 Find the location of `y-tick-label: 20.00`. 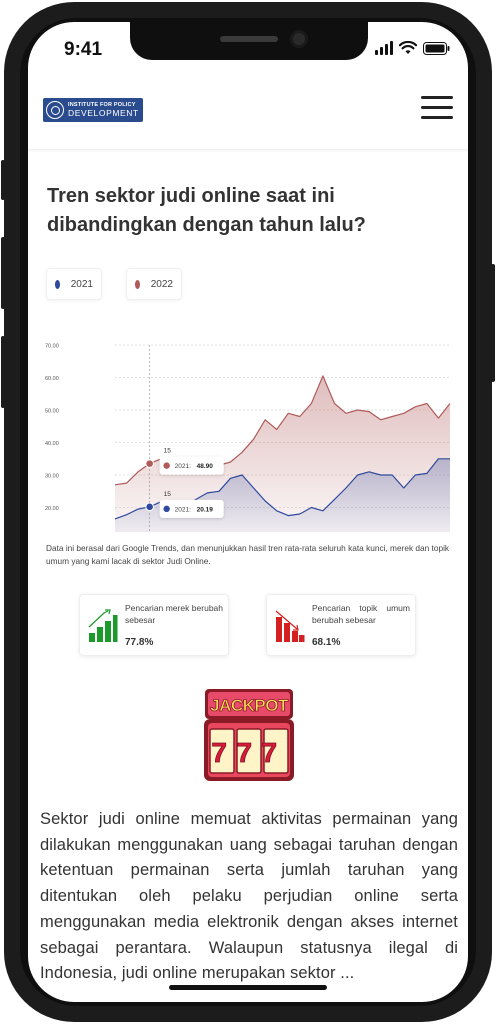

y-tick-label: 20.00 is located at coordinates (52, 509).